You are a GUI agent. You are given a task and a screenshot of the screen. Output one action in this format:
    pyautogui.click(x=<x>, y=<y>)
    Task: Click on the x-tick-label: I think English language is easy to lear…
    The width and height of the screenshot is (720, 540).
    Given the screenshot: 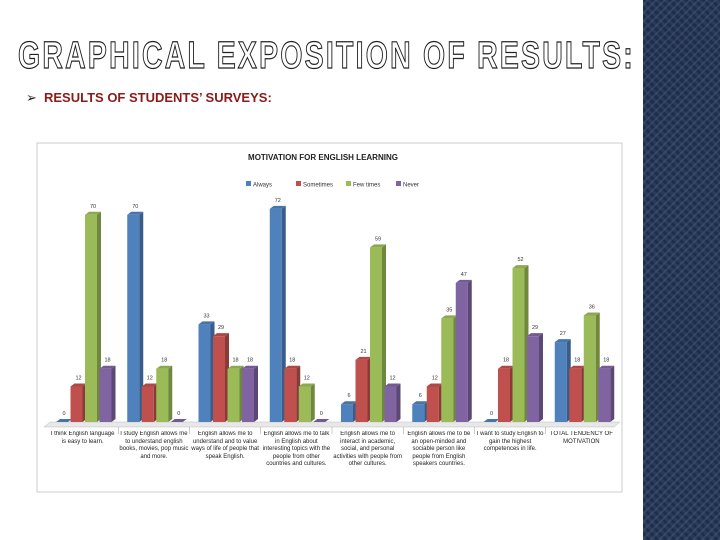 What is the action you would take?
    pyautogui.click(x=82, y=438)
    